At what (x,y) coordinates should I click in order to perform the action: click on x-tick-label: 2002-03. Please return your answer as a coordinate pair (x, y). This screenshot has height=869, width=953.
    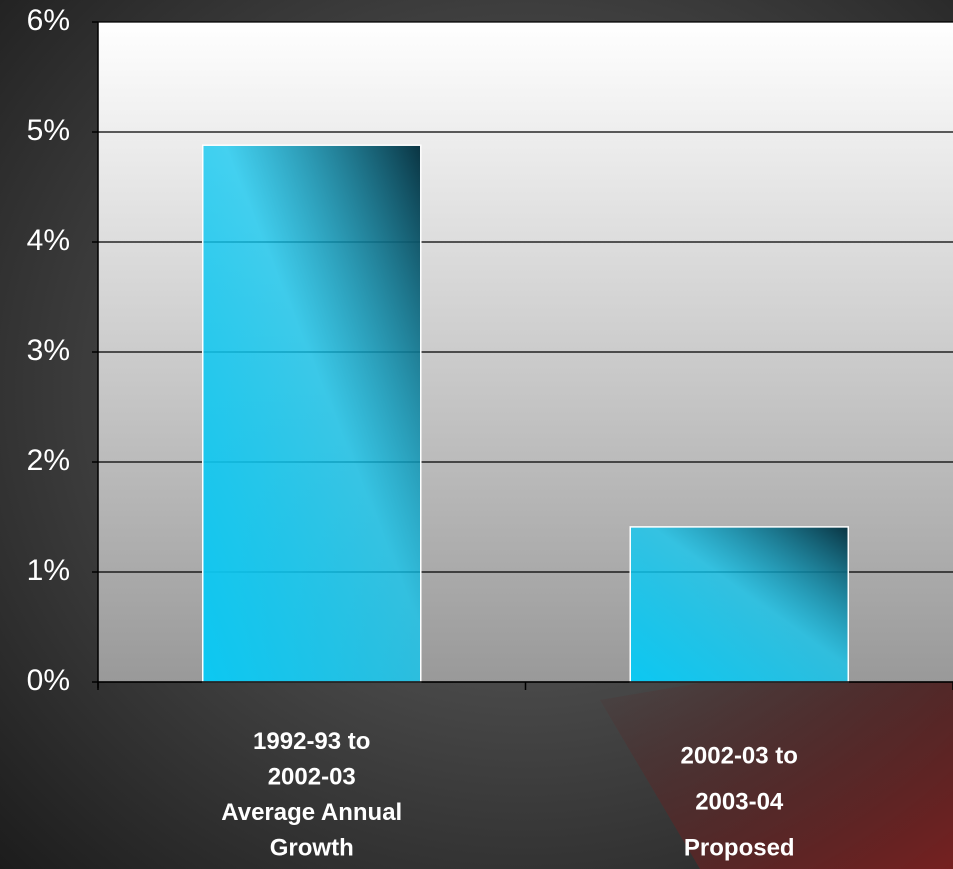
    Looking at the image, I should click on (312, 777).